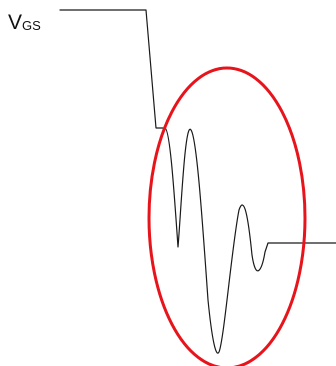  What do you see at coordinates (31, 25) in the screenshot?
I see `vgs-label-subscript: GS` at bounding box center [31, 25].